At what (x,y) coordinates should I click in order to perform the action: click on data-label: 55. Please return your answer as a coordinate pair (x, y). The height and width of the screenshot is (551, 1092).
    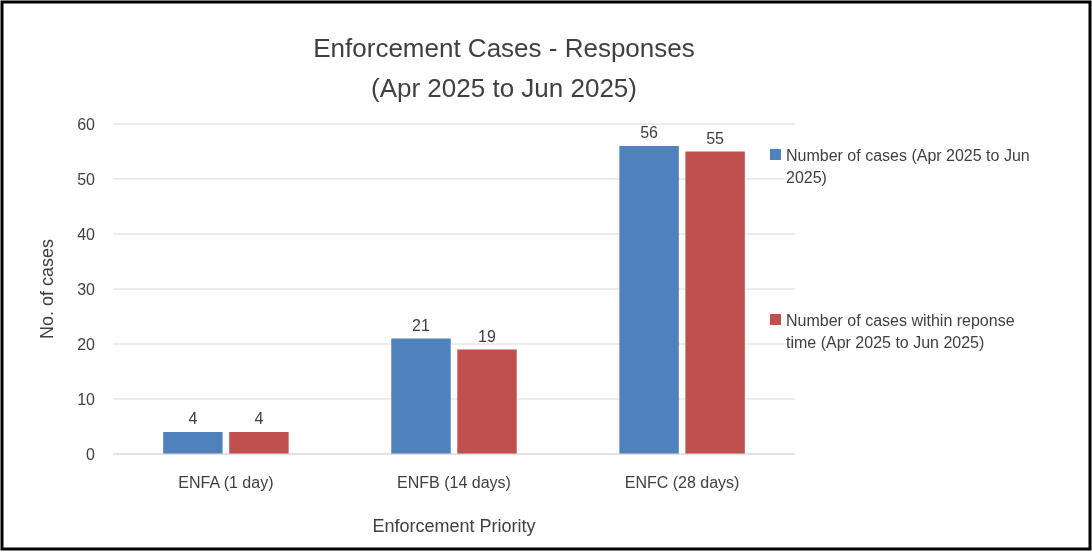
    Looking at the image, I should click on (715, 138).